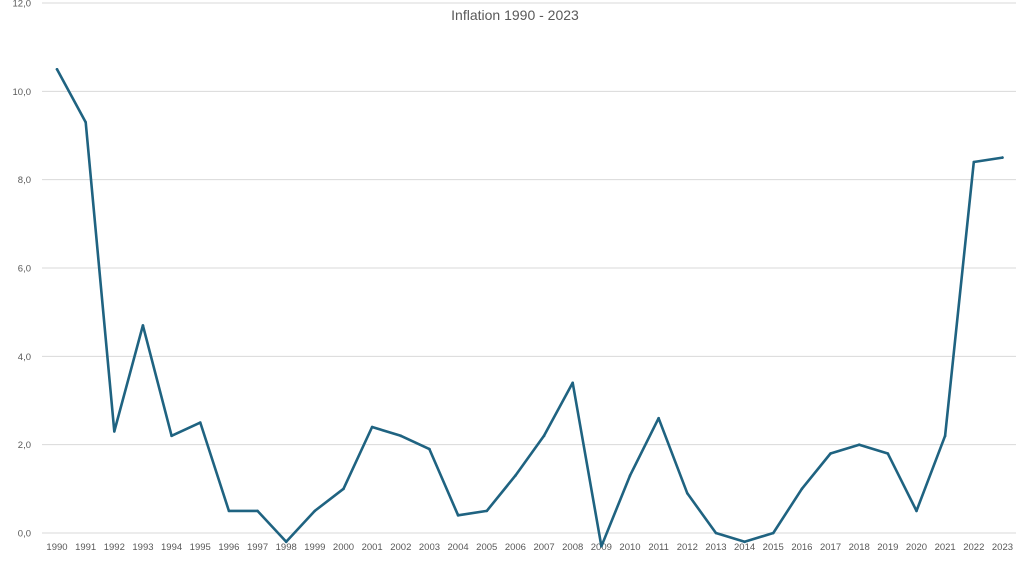  Describe the element at coordinates (715, 547) in the screenshot. I see `x-tick-label: 2013` at that location.